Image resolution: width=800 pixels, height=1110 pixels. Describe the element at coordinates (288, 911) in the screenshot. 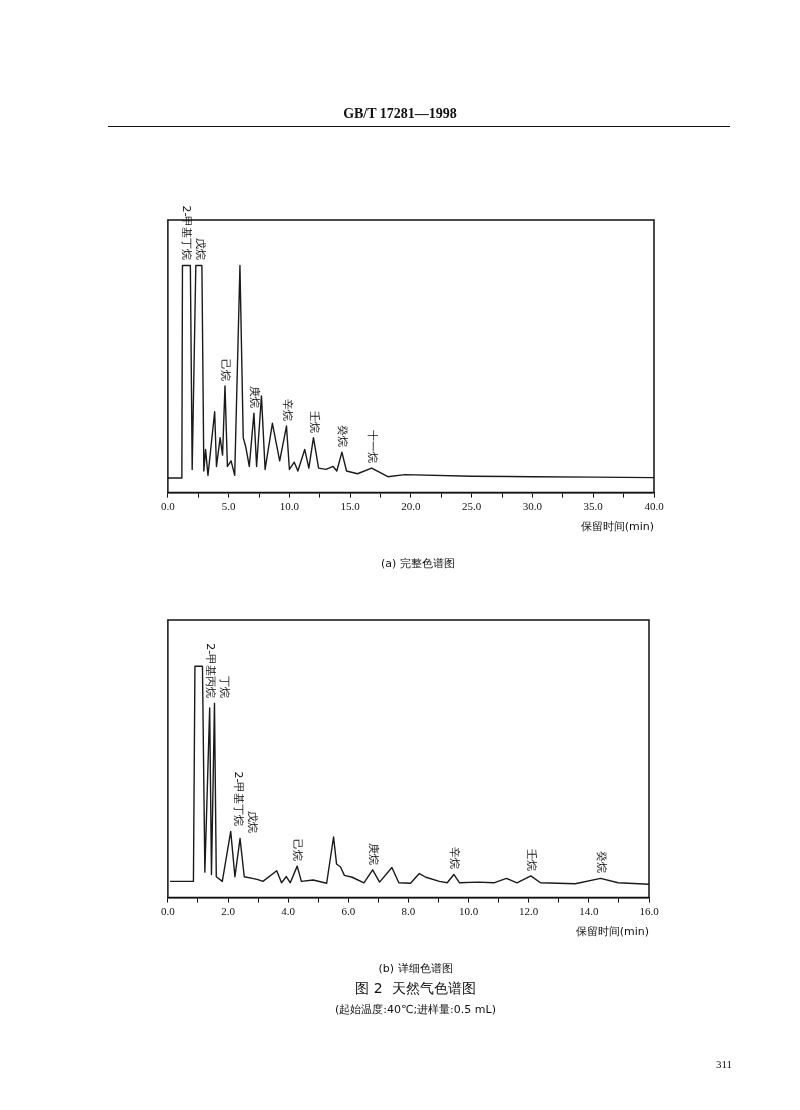

I see `x-tick-label: 4.0` at that location.